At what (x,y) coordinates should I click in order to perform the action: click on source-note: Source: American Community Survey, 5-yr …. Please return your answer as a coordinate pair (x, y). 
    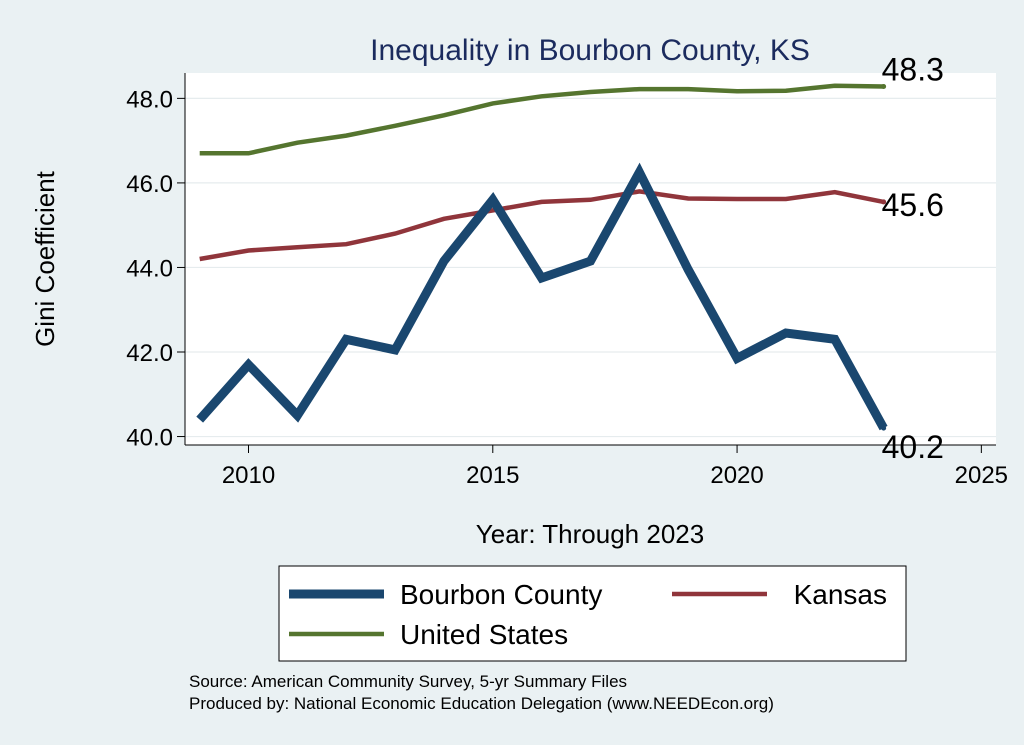
    Looking at the image, I should click on (408, 681).